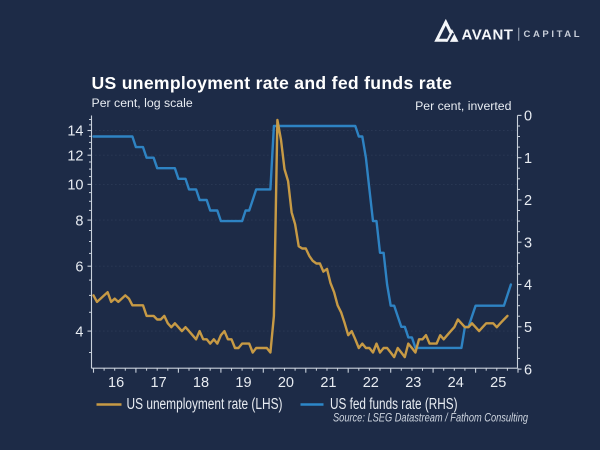 The height and width of the screenshot is (450, 600). I want to click on svg-text: AVANT, so click(488, 35).